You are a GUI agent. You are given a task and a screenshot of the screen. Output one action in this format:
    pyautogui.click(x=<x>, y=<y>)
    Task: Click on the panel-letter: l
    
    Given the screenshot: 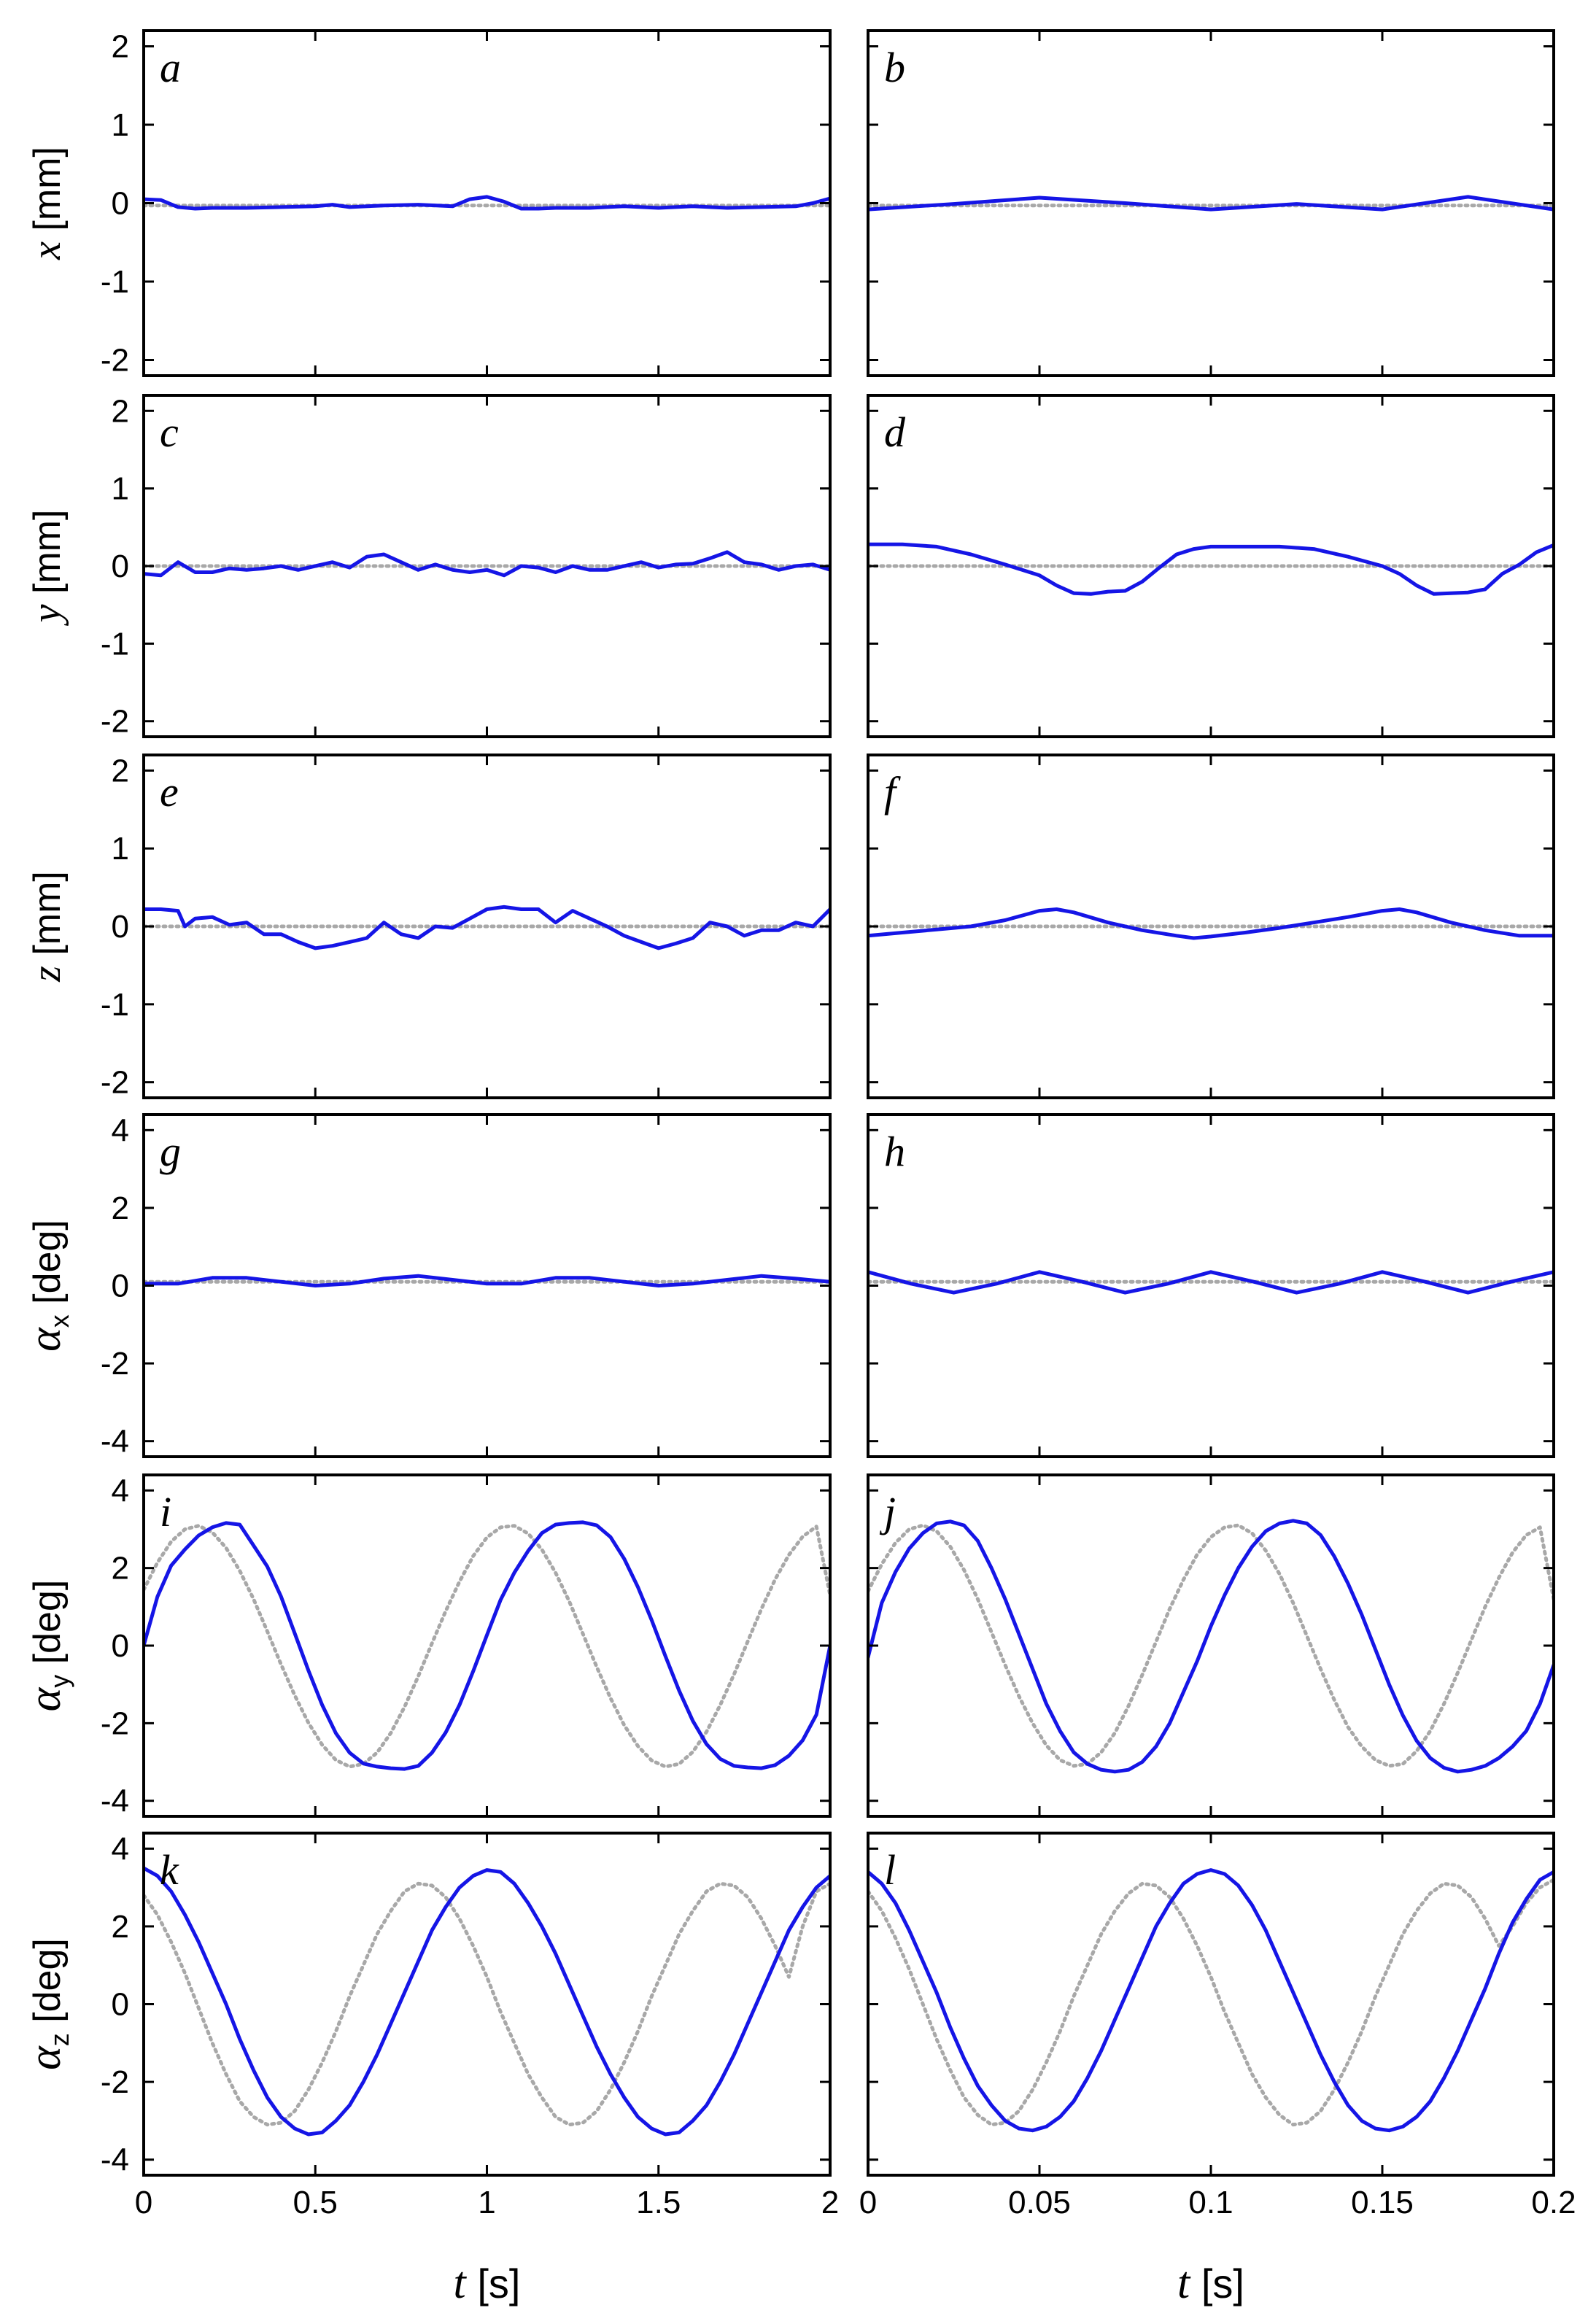 What is the action you would take?
    pyautogui.click(x=890, y=1870)
    